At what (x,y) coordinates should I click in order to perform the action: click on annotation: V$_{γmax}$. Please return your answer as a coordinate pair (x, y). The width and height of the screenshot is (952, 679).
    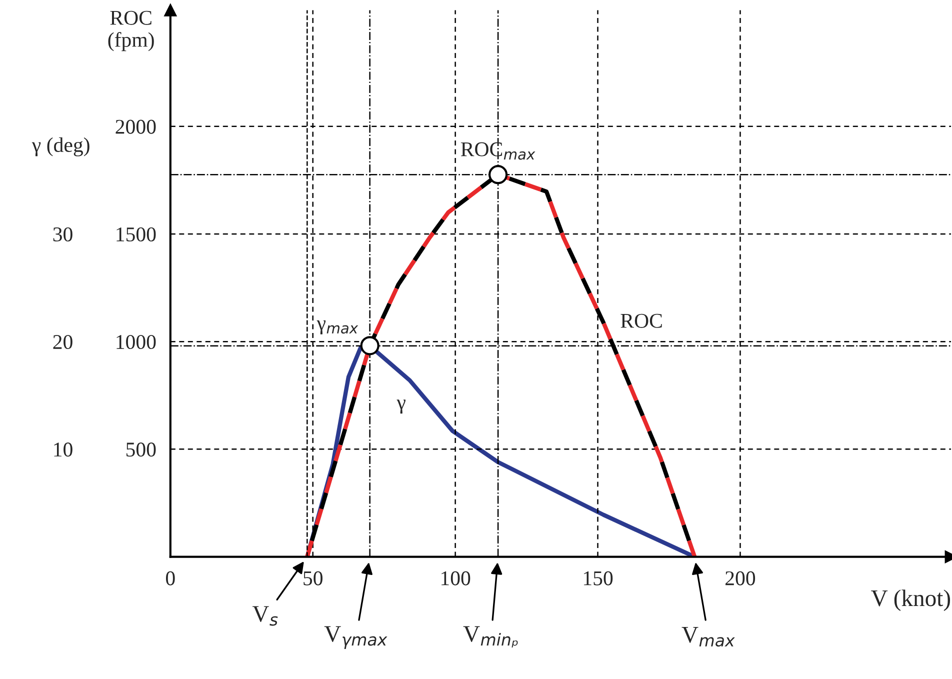
    Looking at the image, I should click on (356, 637).